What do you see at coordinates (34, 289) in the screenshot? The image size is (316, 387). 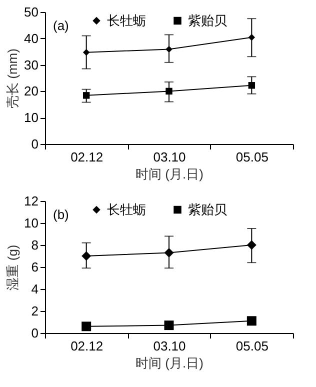 I see `y-tick-label: 4` at bounding box center [34, 289].